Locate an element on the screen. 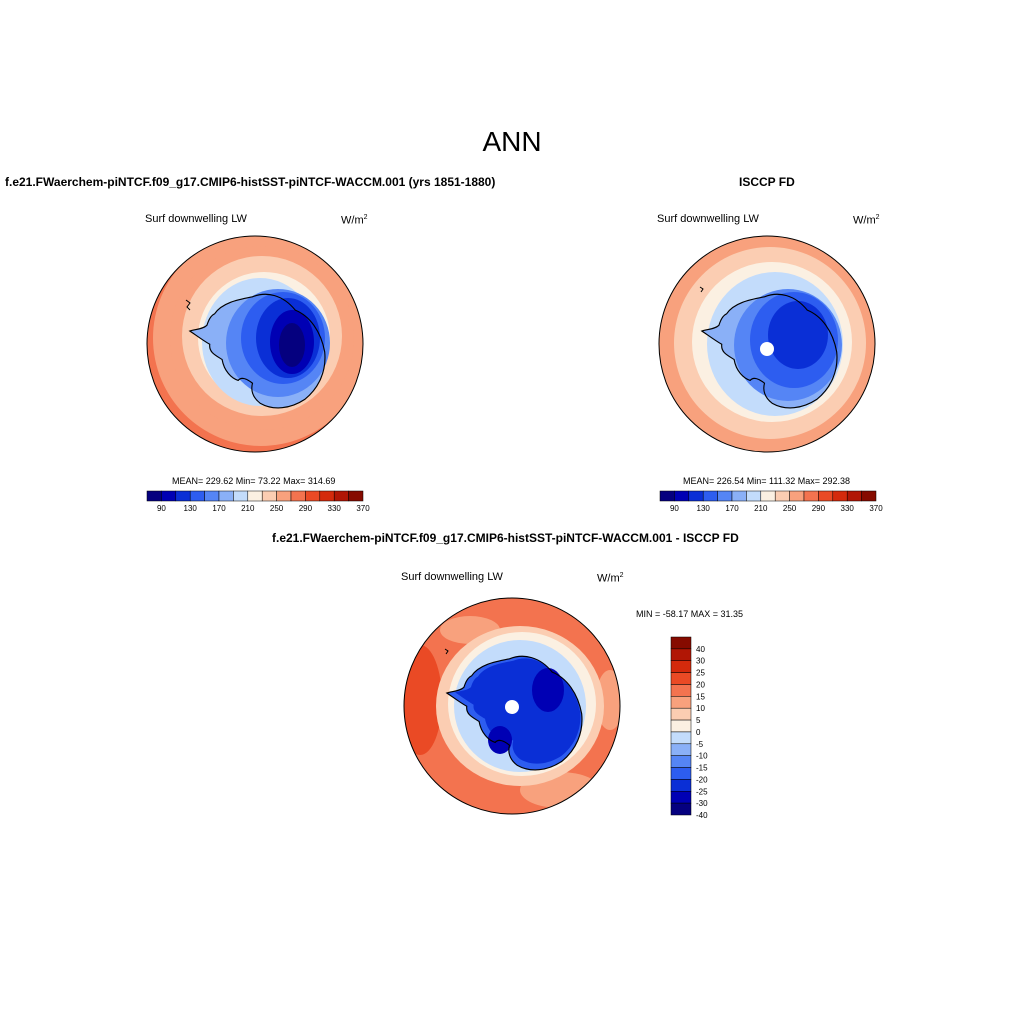 This screenshot has height=1024, width=1024. units-label-diff: W/m2 is located at coordinates (610, 578).